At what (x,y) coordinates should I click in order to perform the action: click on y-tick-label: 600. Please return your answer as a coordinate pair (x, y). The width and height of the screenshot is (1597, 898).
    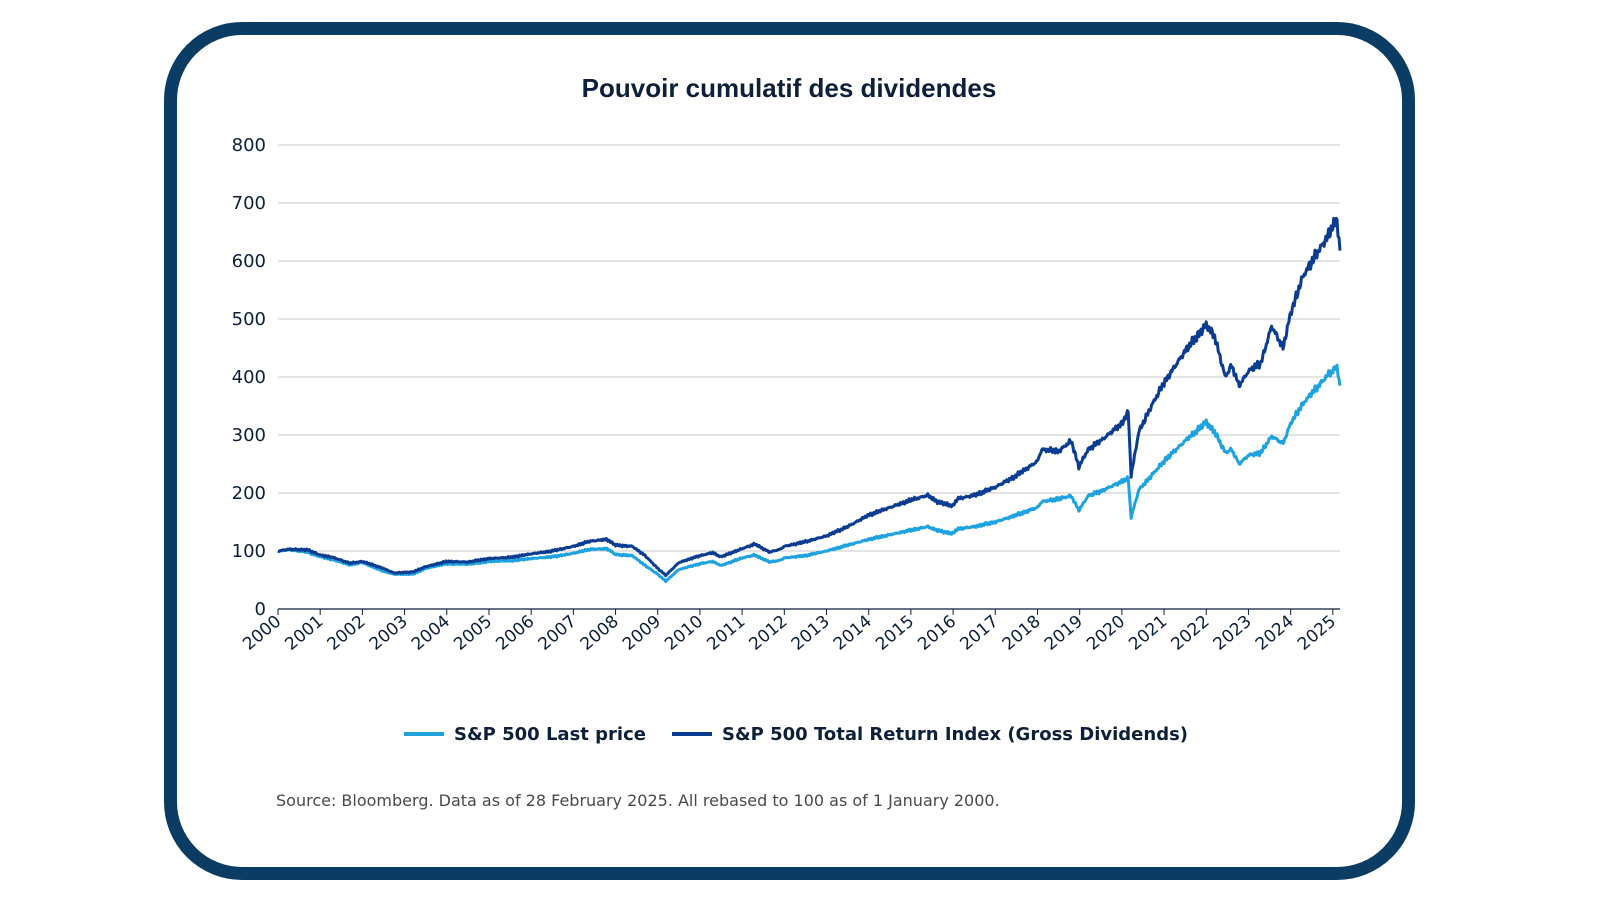
    Looking at the image, I should click on (249, 261).